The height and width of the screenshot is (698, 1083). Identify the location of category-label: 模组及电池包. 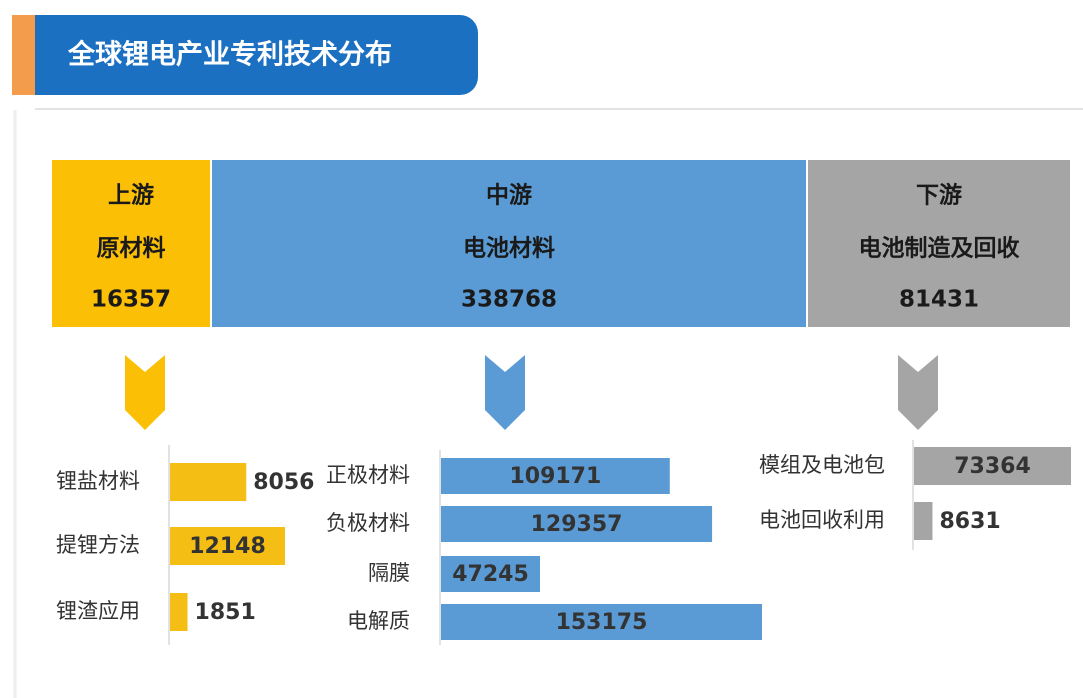
(822, 465).